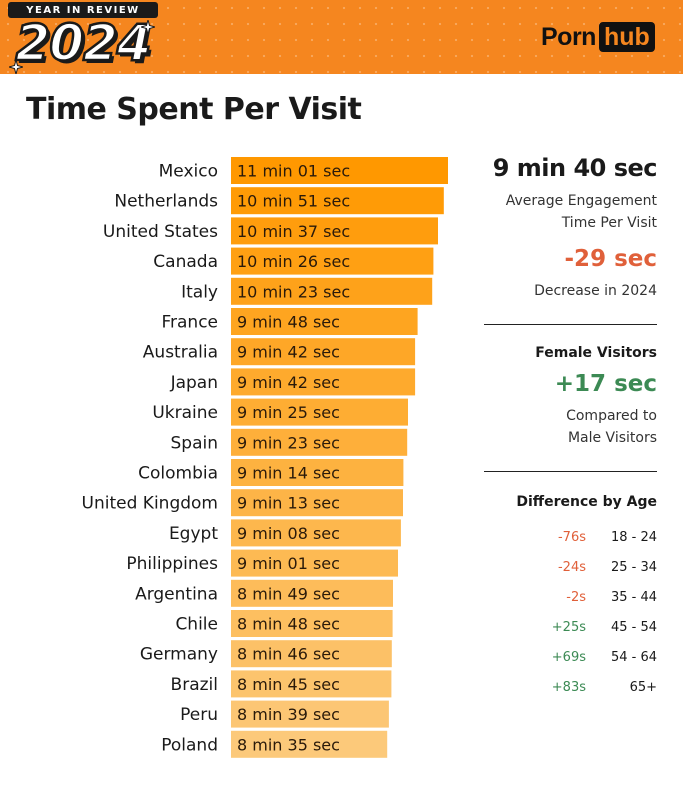 The image size is (683, 785). Describe the element at coordinates (571, 567) in the screenshot. I see `age-diff-value: -24s` at that location.